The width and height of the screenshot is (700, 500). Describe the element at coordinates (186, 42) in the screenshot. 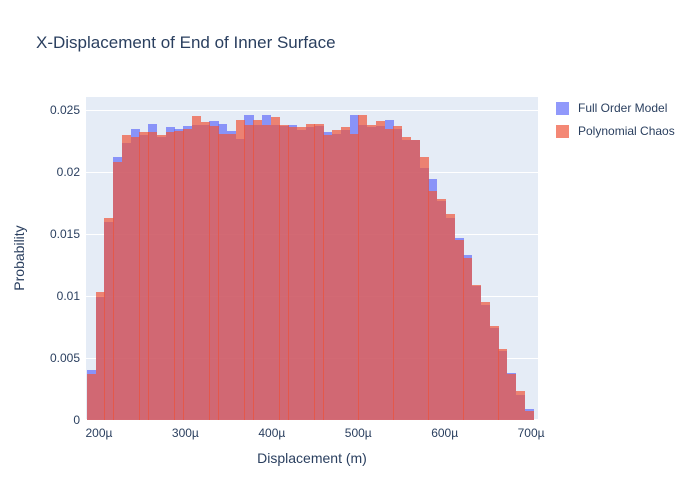

I see `chart-title: X-Displacement of End of Inner Surface` at that location.